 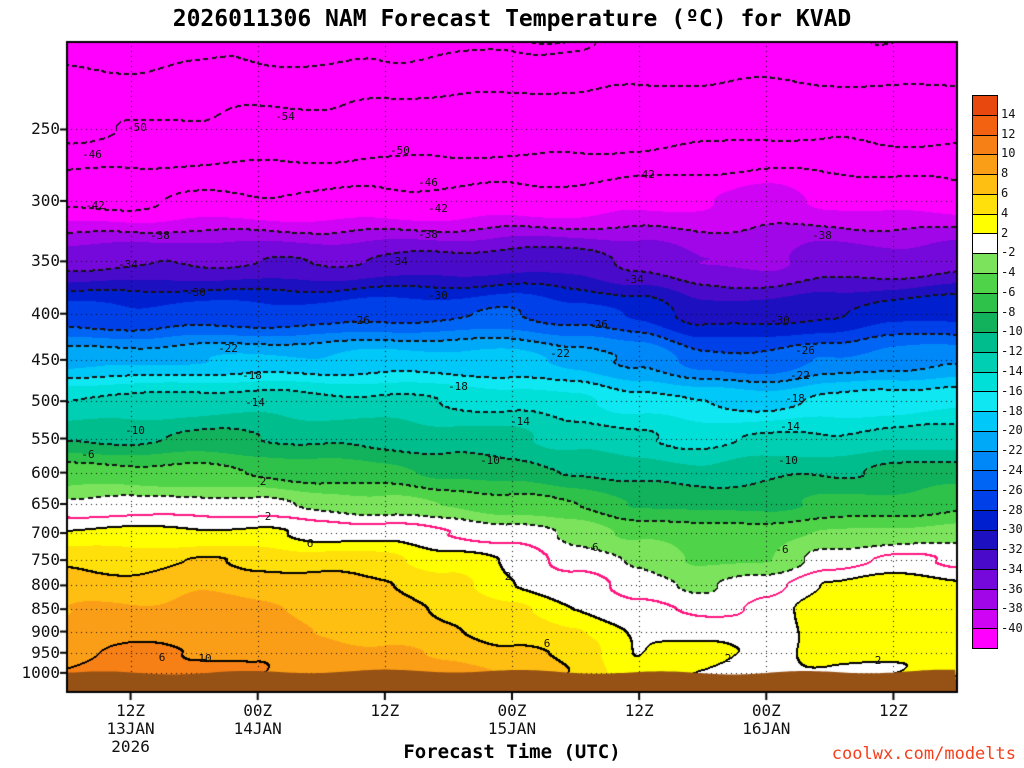 I want to click on colorbar, so click(x=985, y=372).